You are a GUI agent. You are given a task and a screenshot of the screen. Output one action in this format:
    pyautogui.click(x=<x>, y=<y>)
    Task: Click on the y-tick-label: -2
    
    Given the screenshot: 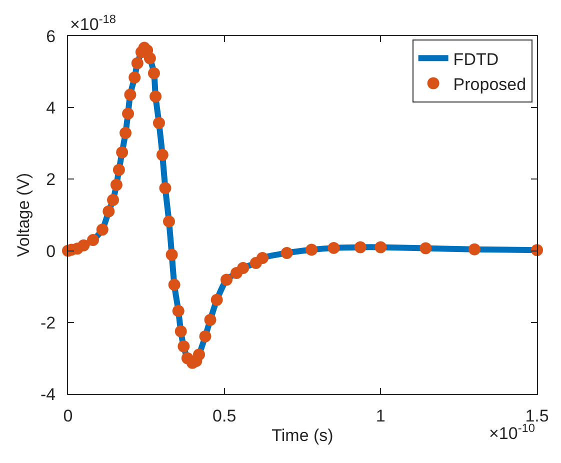 What is the action you would take?
    pyautogui.click(x=48, y=322)
    